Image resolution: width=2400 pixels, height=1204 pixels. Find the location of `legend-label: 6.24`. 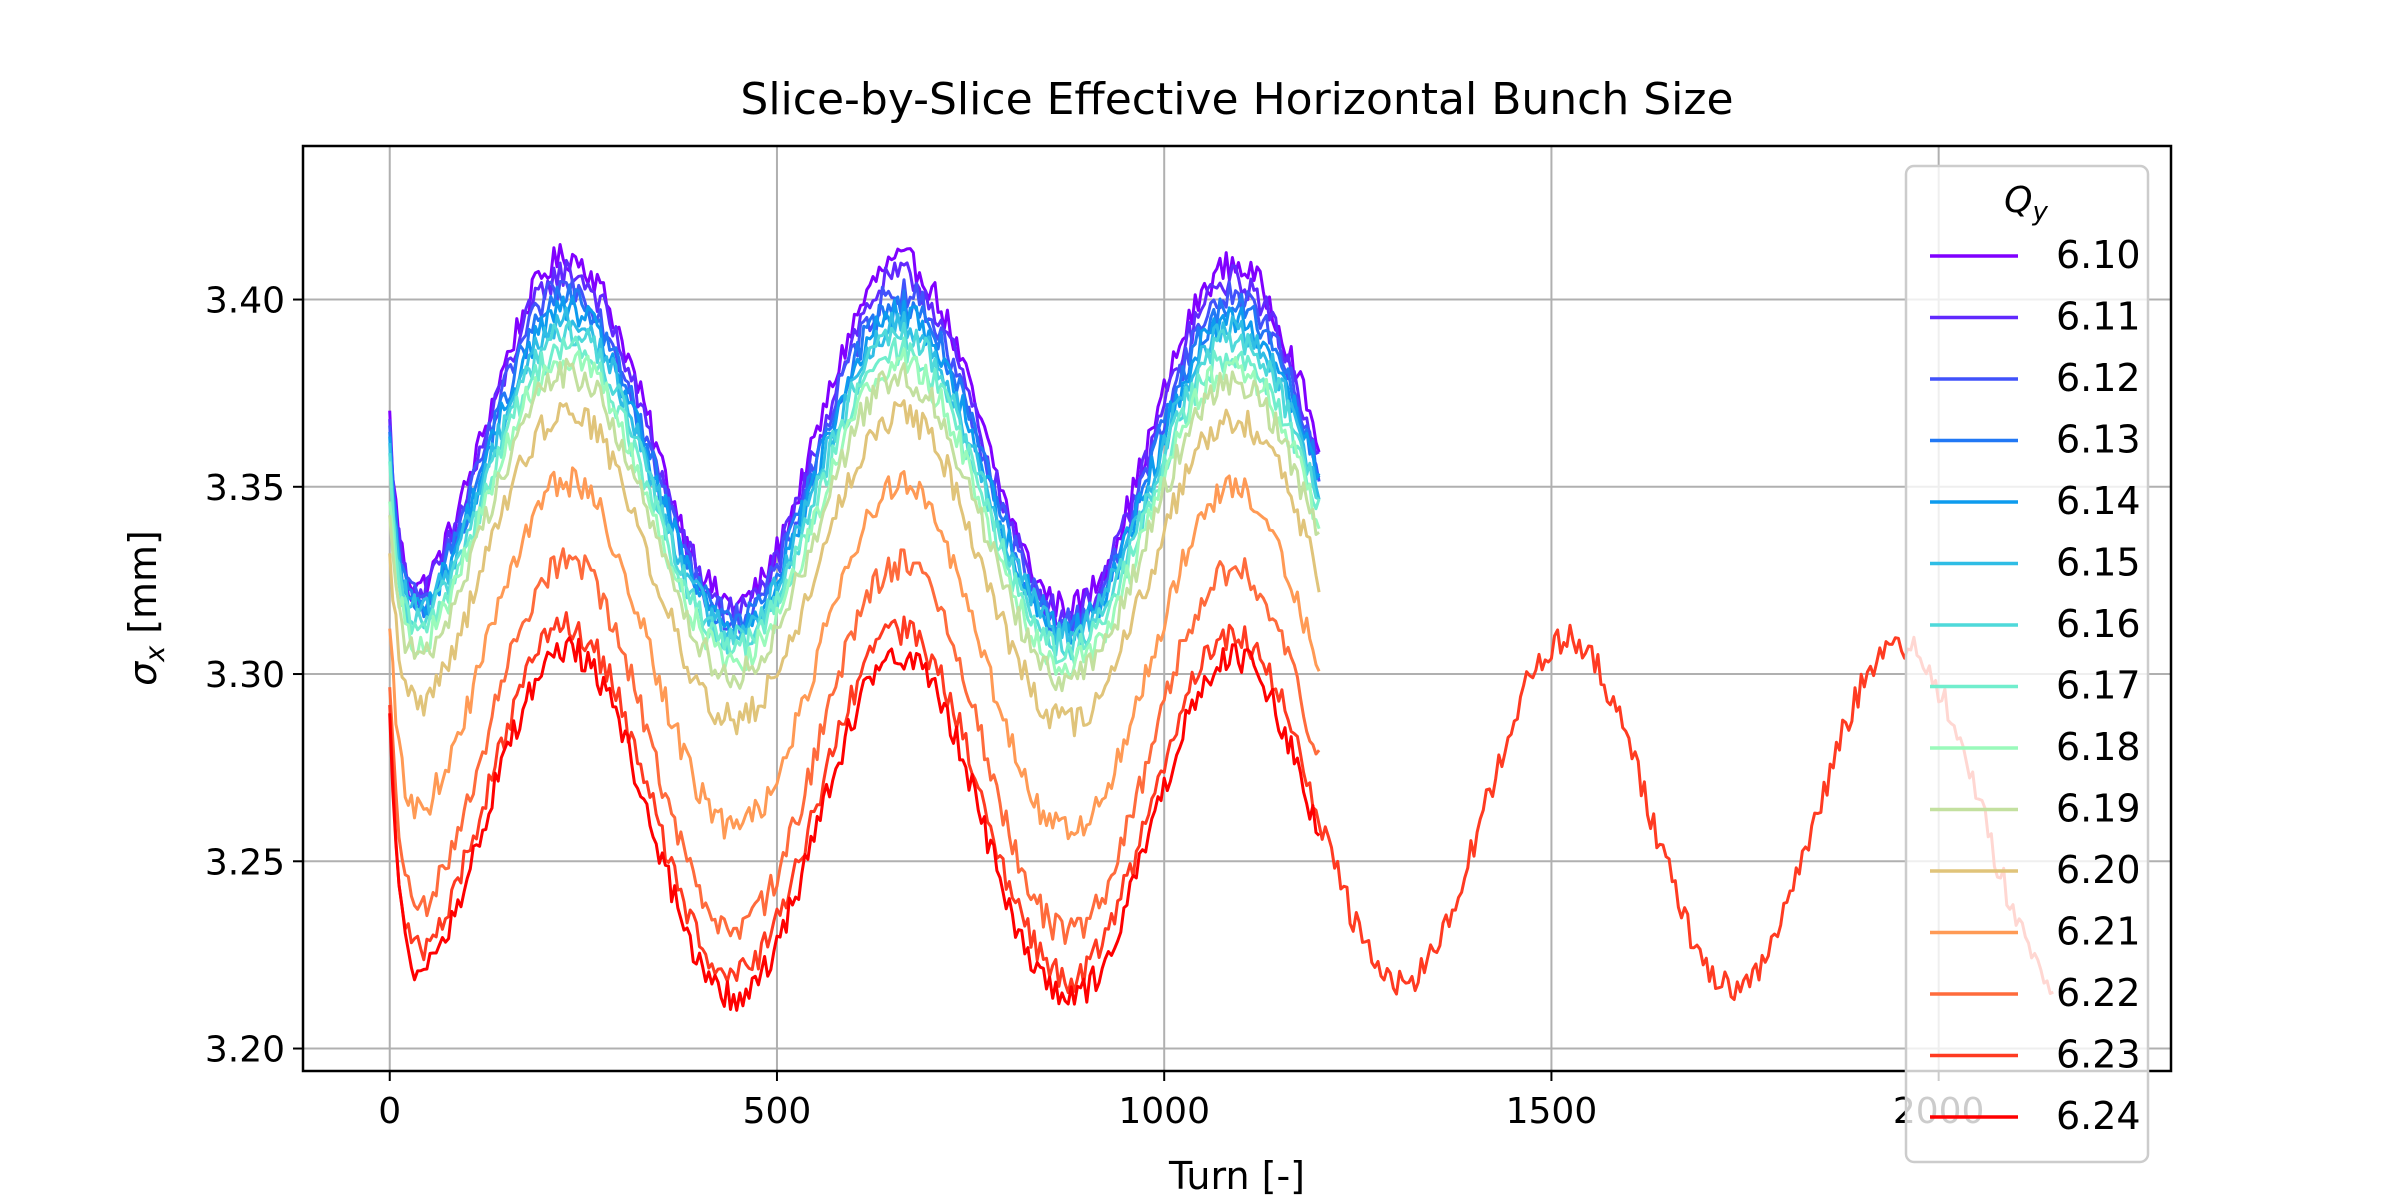

legend-label: 6.24 is located at coordinates (2098, 1116).